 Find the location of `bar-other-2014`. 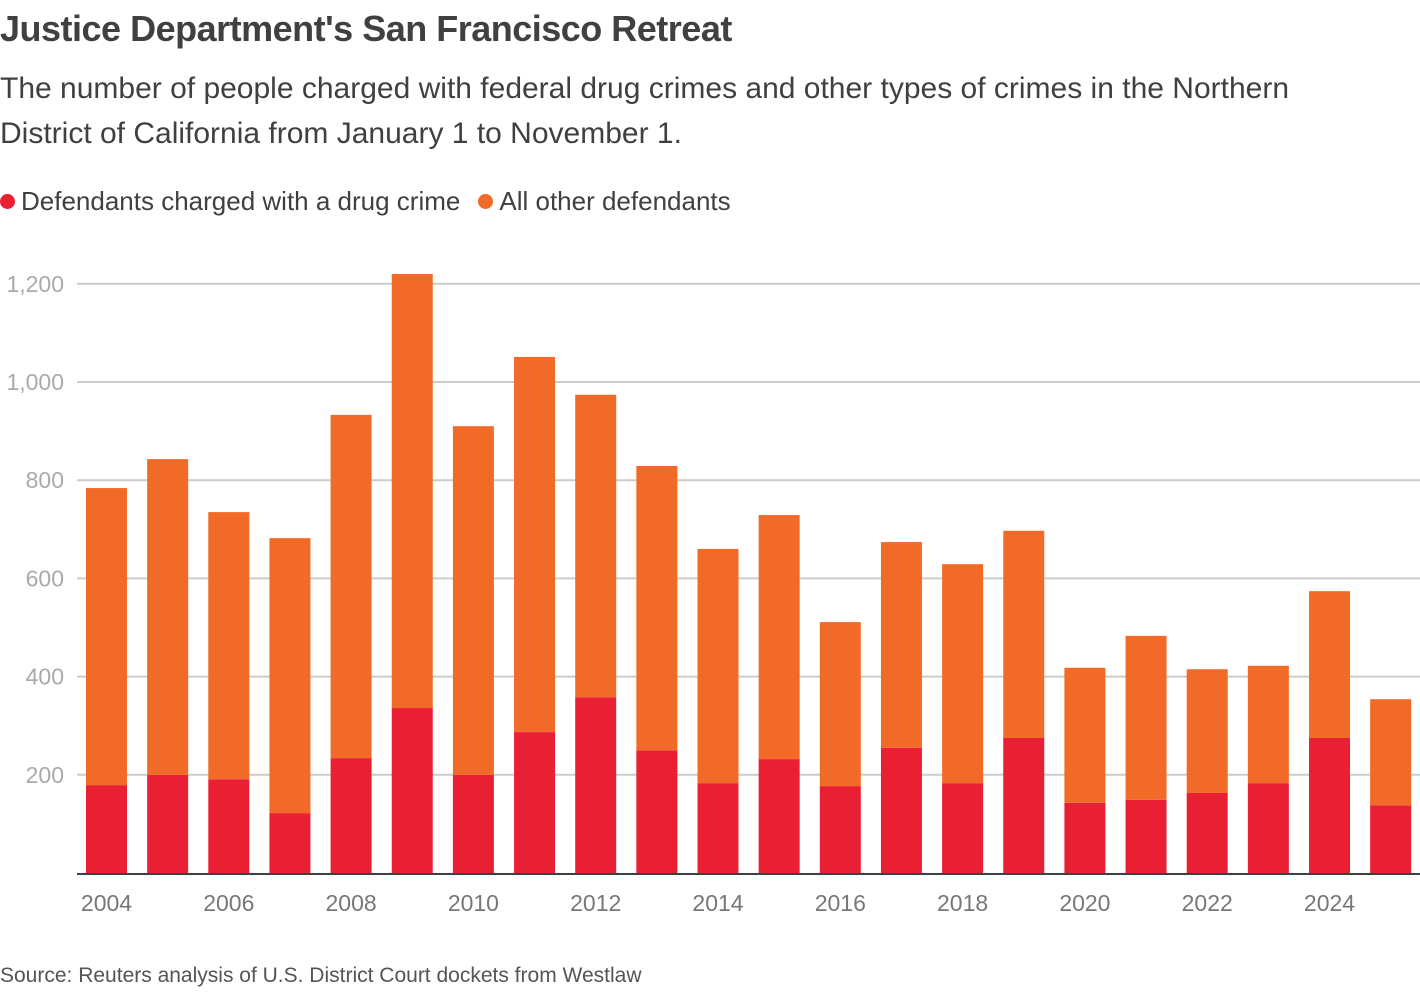

bar-other-2014 is located at coordinates (718, 666).